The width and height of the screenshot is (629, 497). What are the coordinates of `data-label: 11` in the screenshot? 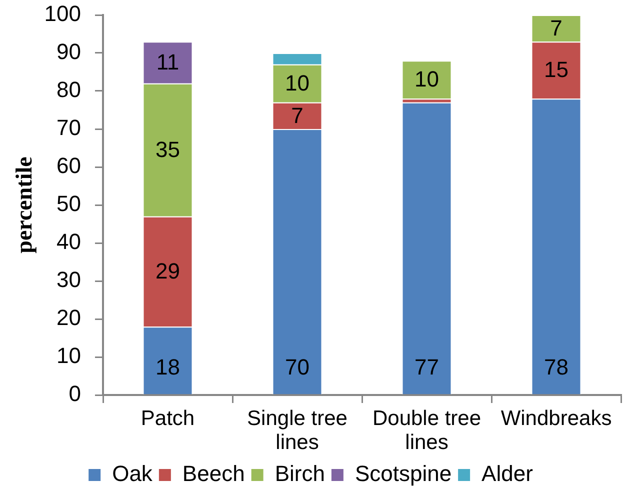 It's located at (168, 62).